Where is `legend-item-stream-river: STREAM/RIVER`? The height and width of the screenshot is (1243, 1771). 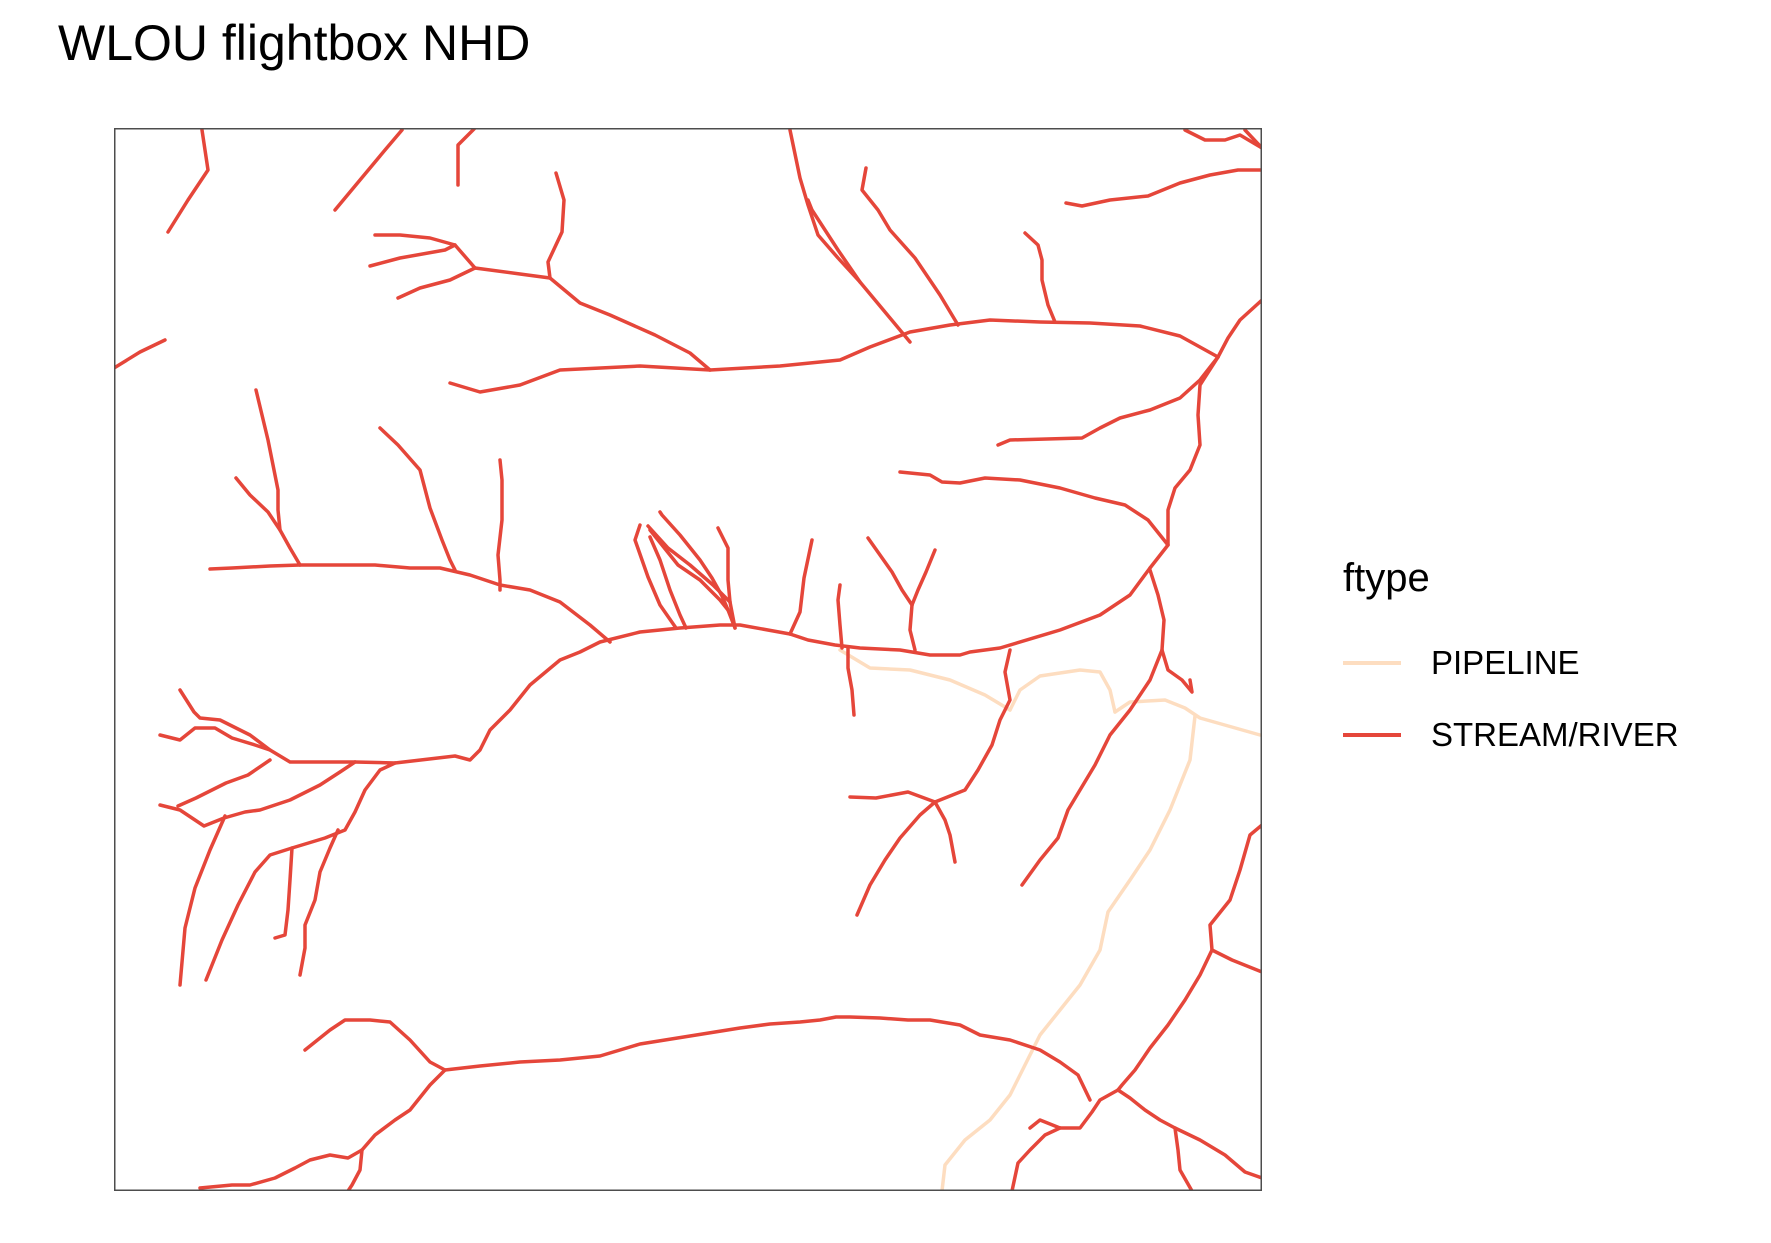
legend-item-stream-river: STREAM/RIVER is located at coordinates (1511, 735).